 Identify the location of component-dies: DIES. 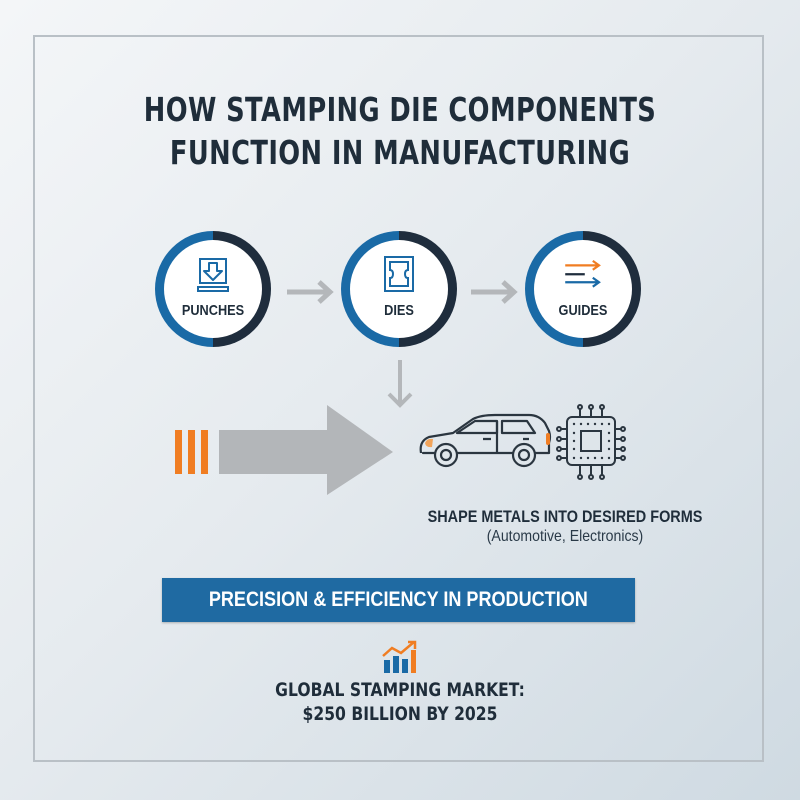
(399, 289).